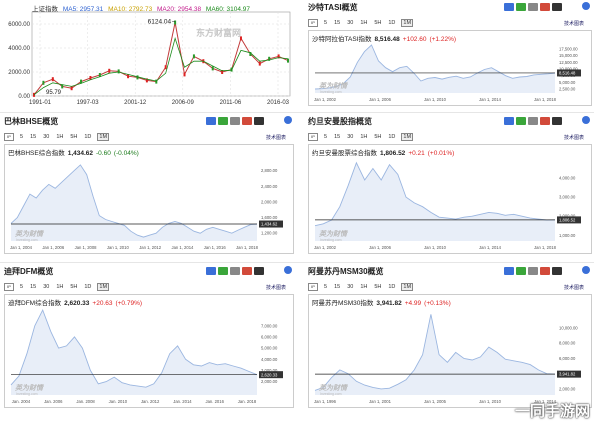 The height and width of the screenshot is (424, 594). What do you see at coordinates (380, 99) in the screenshot?
I see `x-tick-label: Jan 1, 2006` at bounding box center [380, 99].